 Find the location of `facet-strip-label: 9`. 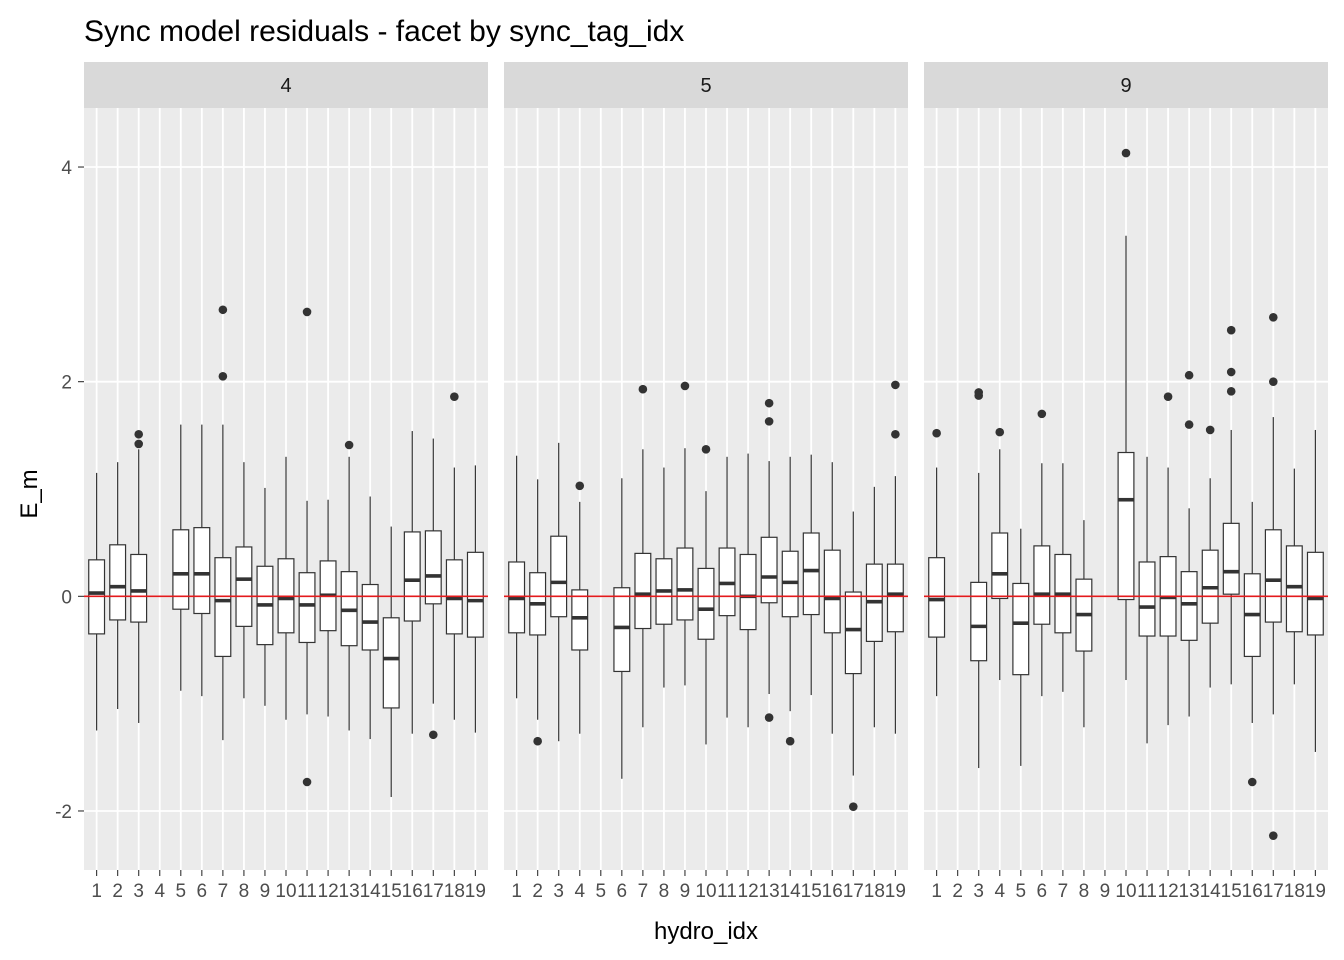

facet-strip-label: 9 is located at coordinates (1125, 86).